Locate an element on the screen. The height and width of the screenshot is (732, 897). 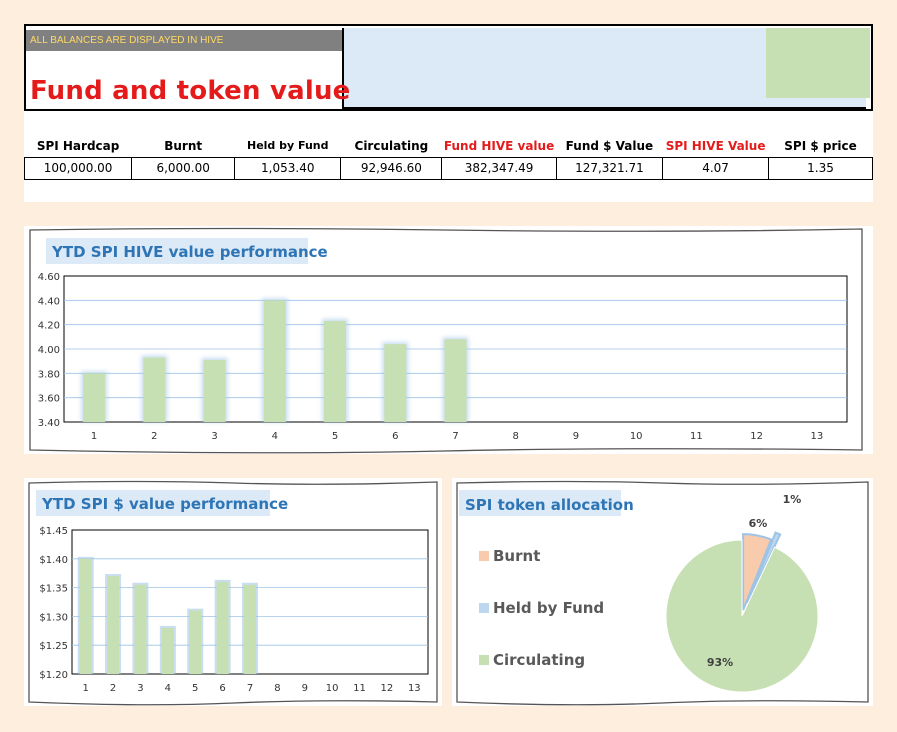
val-spi-hardcap: 100,000.00 is located at coordinates (78, 168).